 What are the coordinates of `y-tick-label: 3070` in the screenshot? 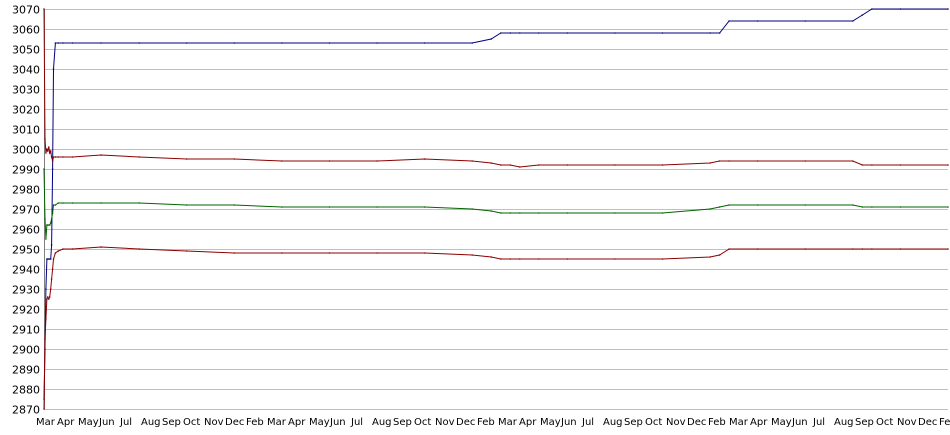 It's located at (26, 10).